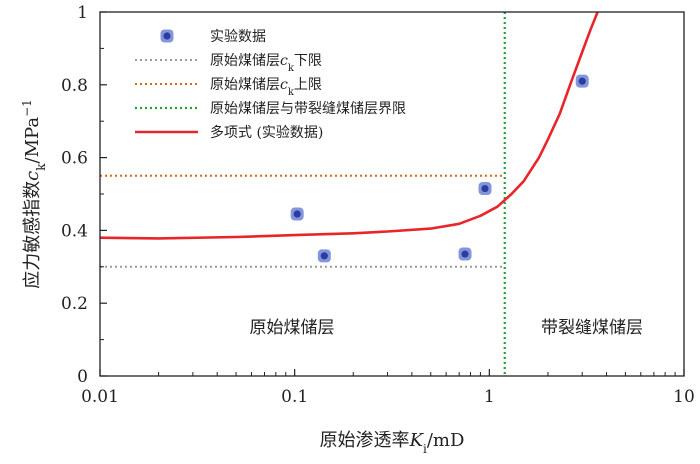 The width and height of the screenshot is (700, 464). What do you see at coordinates (308, 109) in the screenshot?
I see `legend-label-boundary: 原始煤储层与带裂缝煤储层界限` at bounding box center [308, 109].